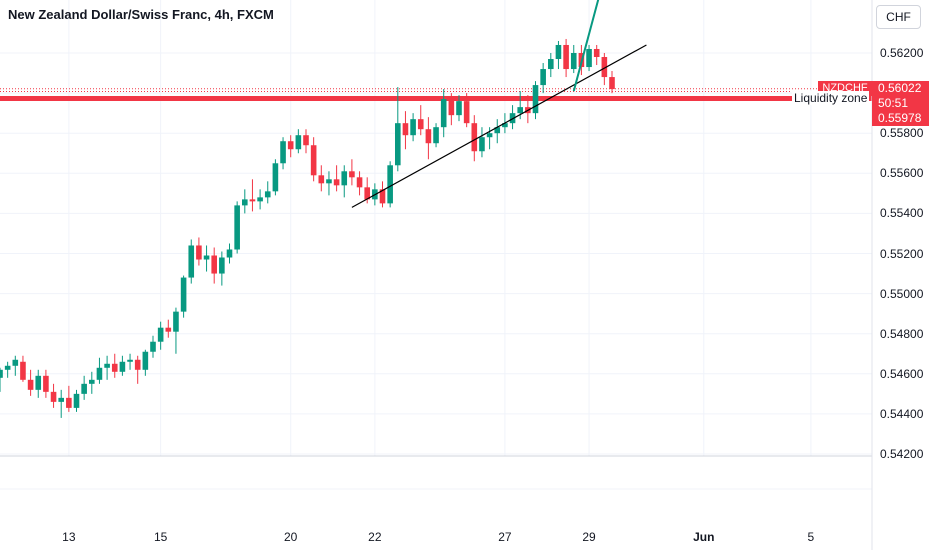 The image size is (932, 550). Describe the element at coordinates (811, 537) in the screenshot. I see `x-tick-label: 5` at that location.